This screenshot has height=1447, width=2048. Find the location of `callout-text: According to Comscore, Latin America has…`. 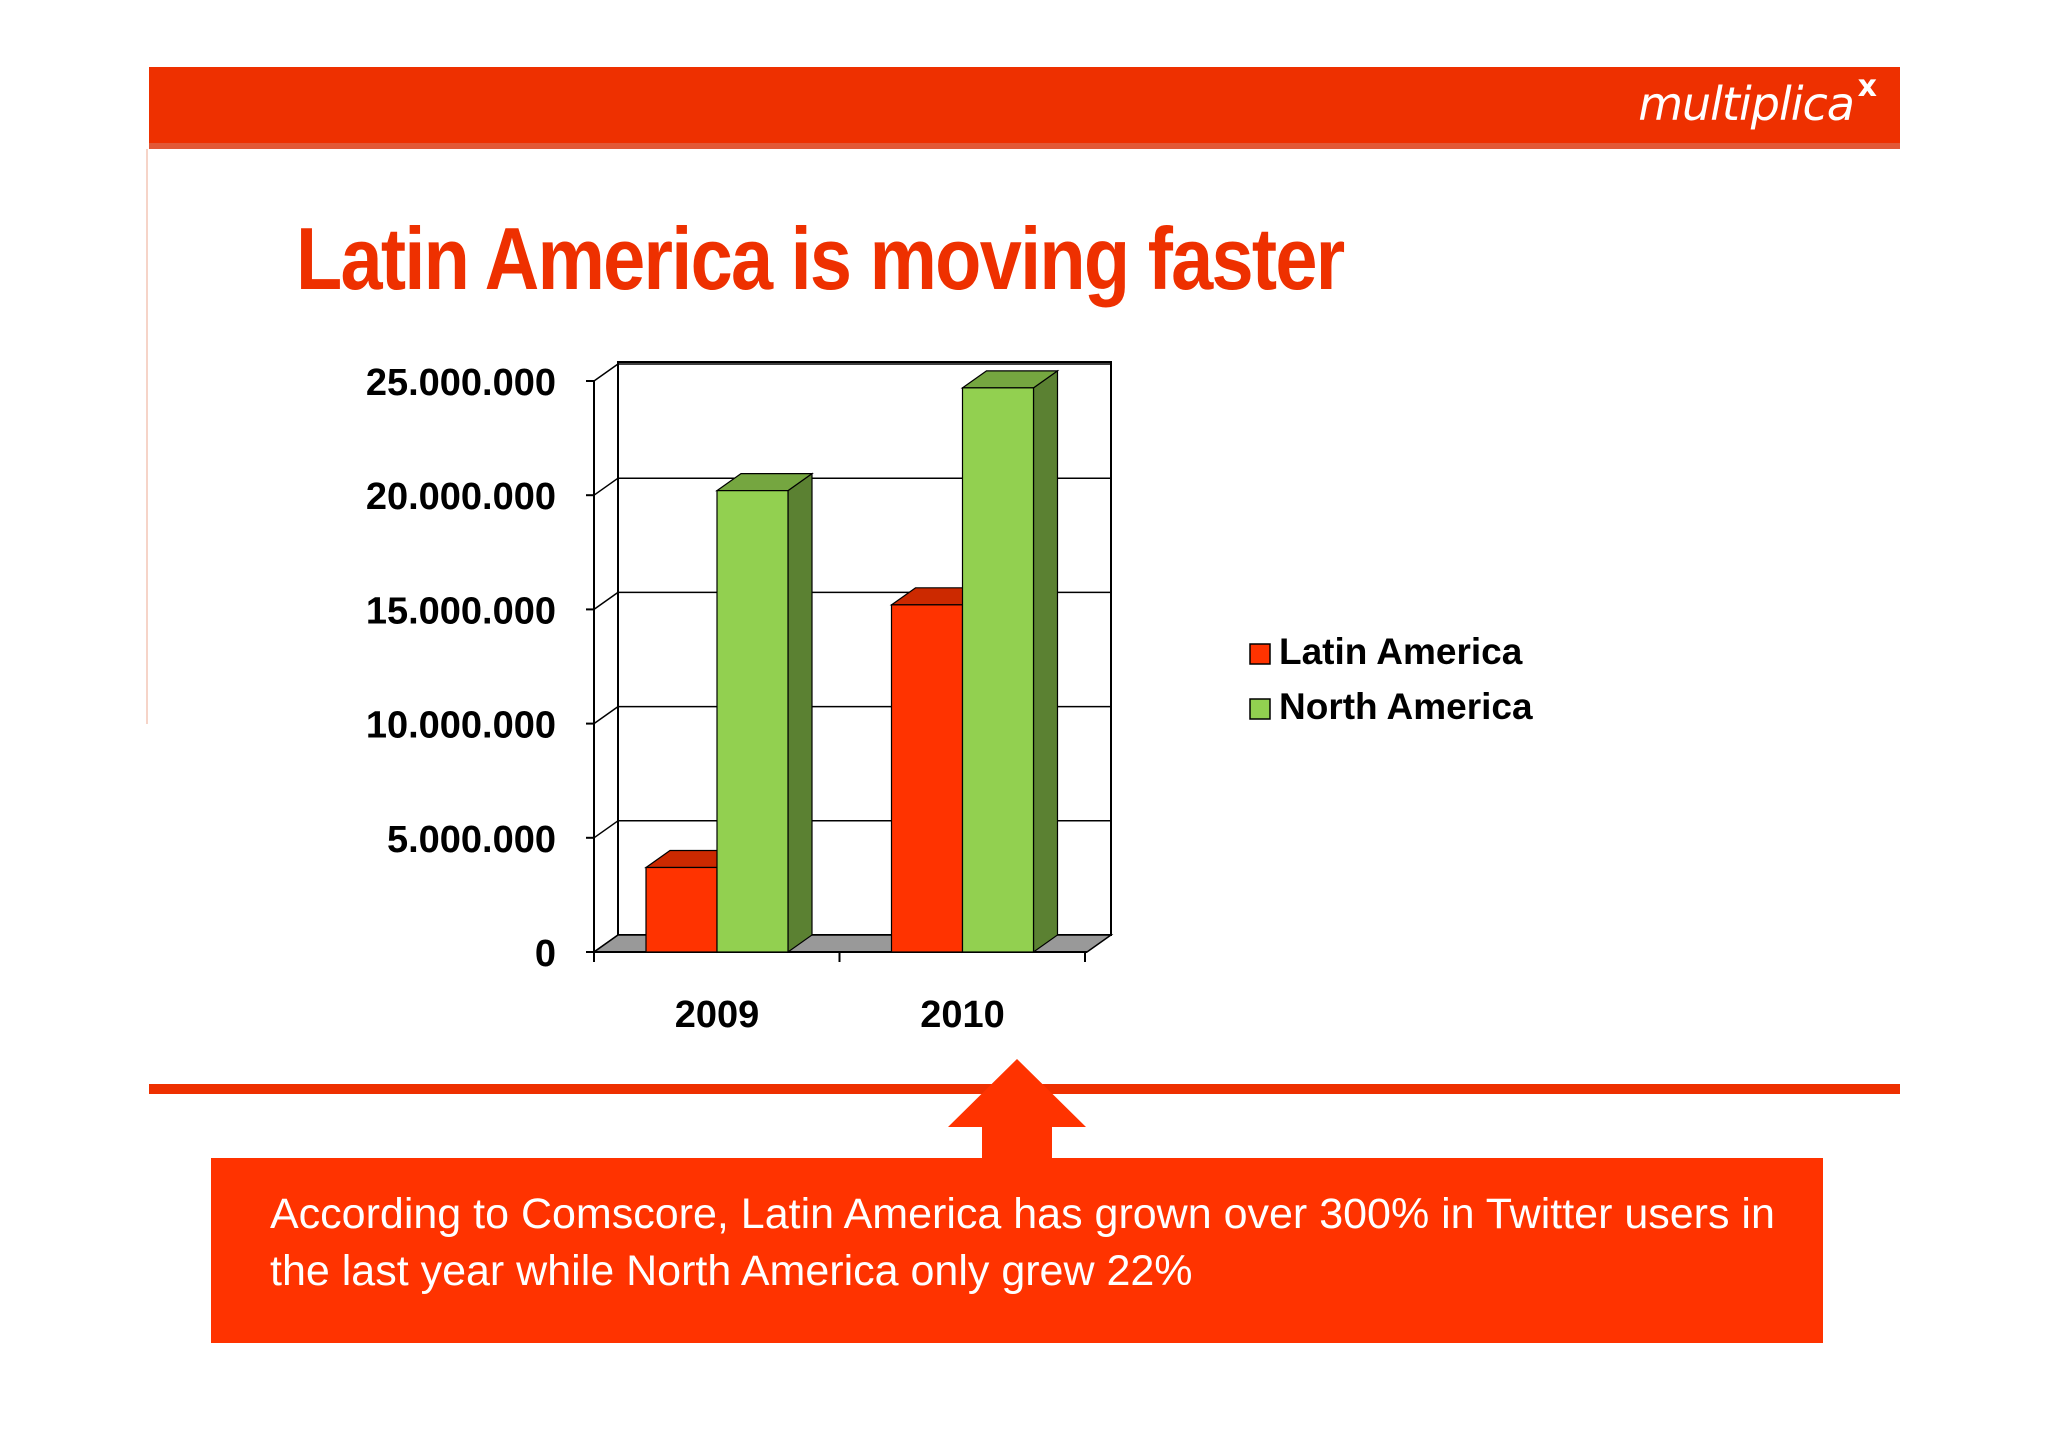

callout-text: According to Comscore, Latin America has… is located at coordinates (1022, 1242).